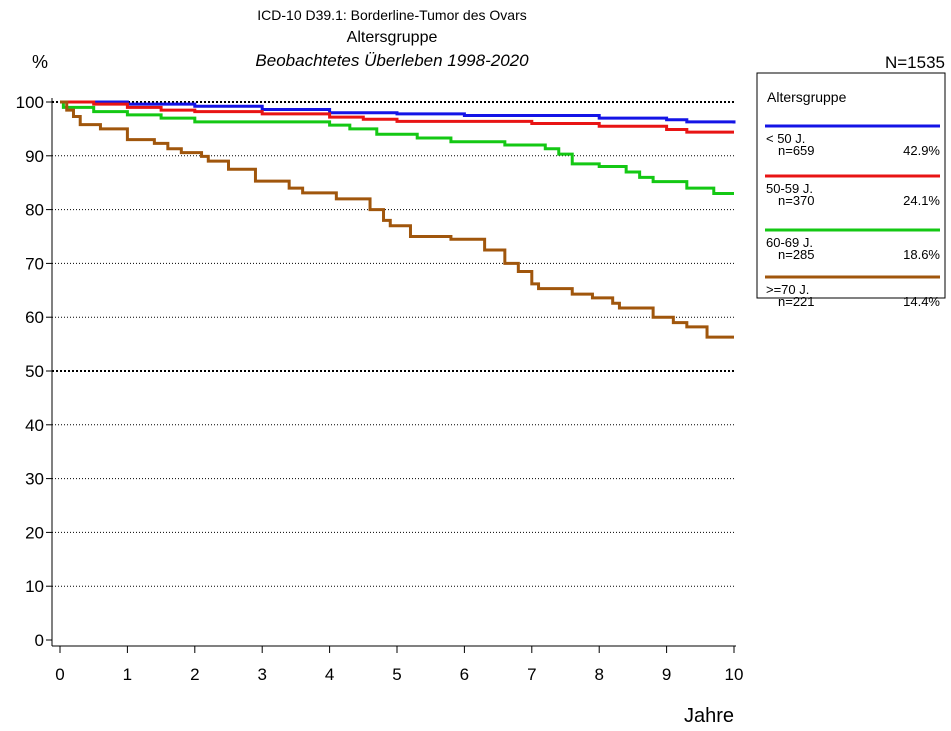 This screenshot has width=951, height=731. Describe the element at coordinates (34, 586) in the screenshot. I see `y-tick-label: 10` at that location.